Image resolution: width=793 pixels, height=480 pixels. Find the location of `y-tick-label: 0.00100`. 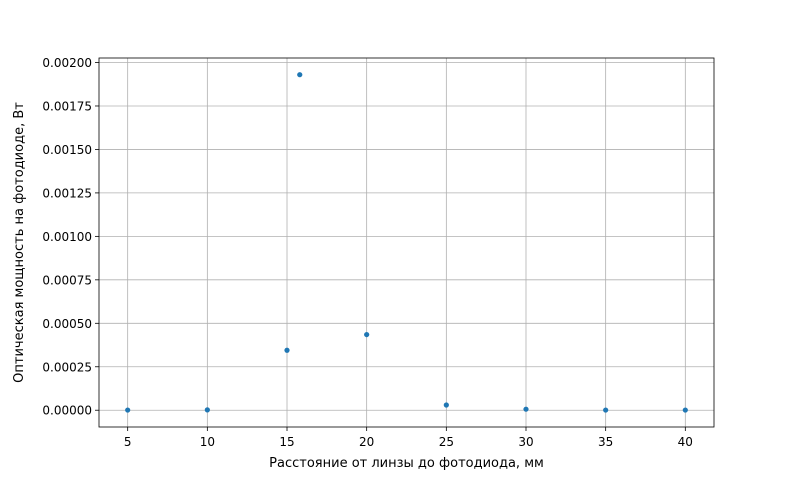

y-tick-label: 0.00100 is located at coordinates (67, 237).